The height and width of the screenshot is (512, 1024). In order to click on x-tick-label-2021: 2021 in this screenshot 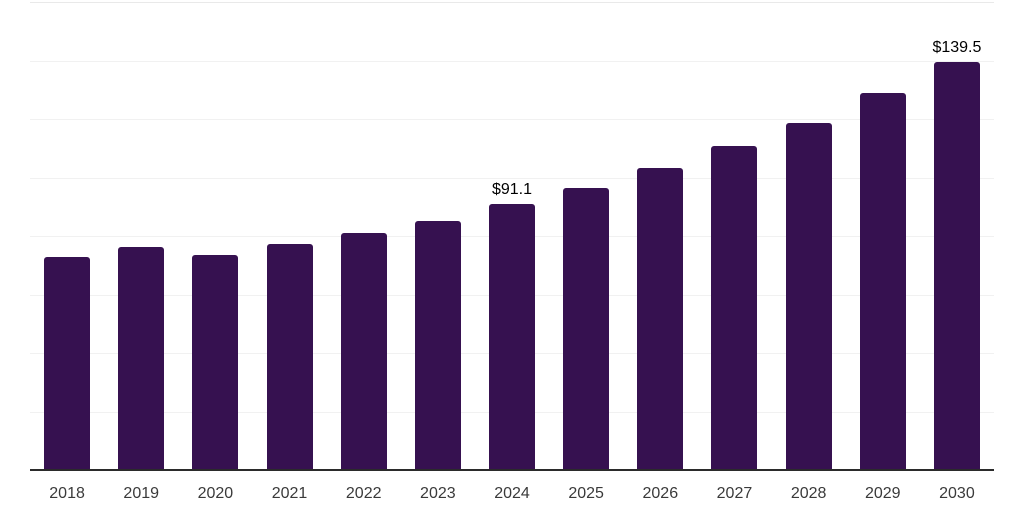, I will do `click(289, 493)`.